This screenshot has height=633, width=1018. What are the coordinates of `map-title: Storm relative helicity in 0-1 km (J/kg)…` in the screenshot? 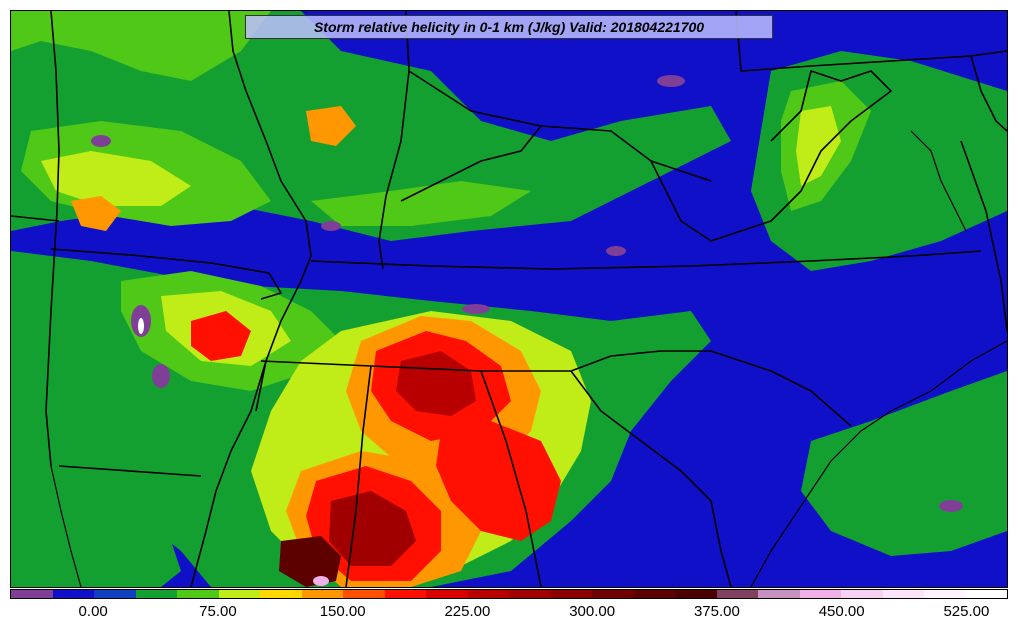 It's located at (509, 27).